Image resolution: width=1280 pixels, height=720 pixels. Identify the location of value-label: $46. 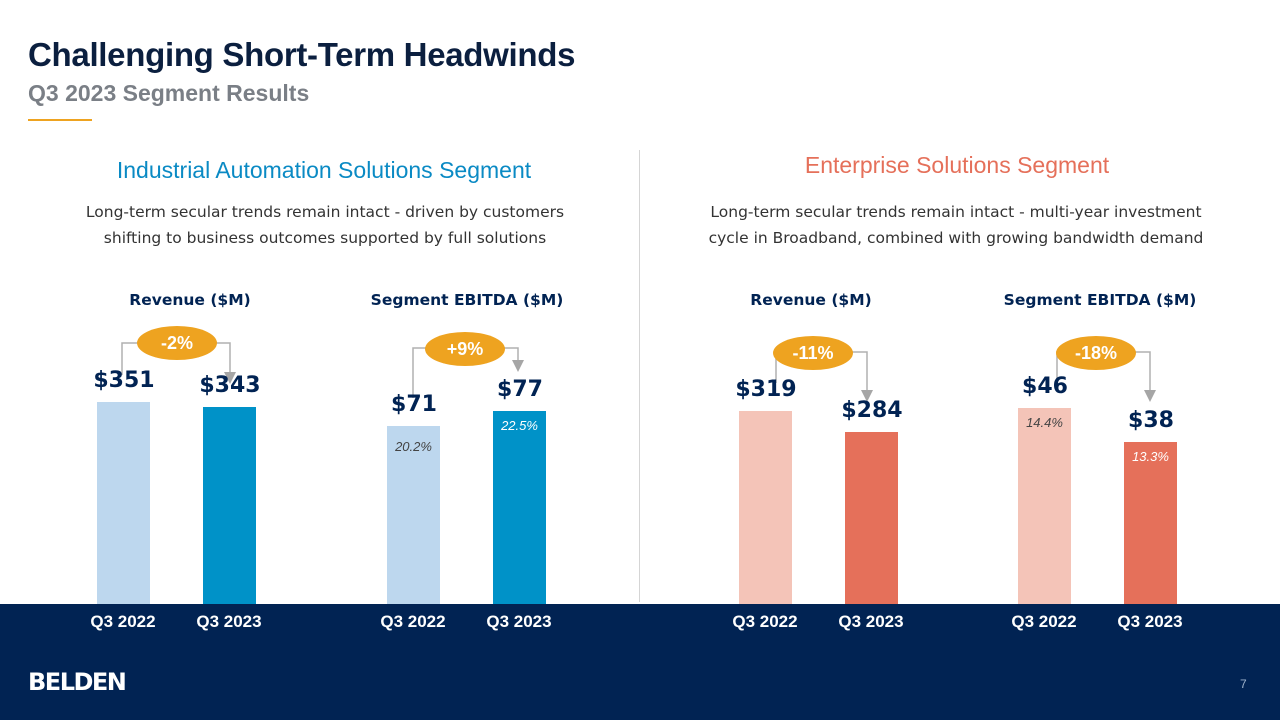
(1045, 386).